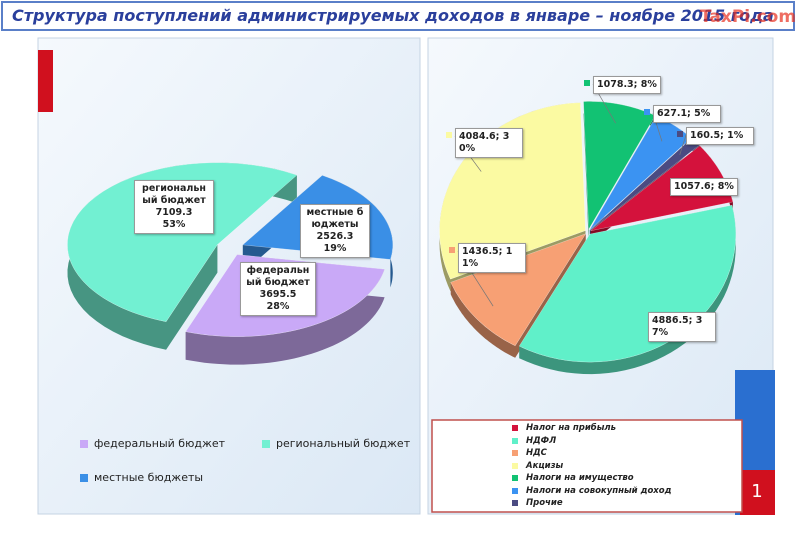 The image size is (800, 533). I want to click on data-label-text: 4084.6; 30%, so click(484, 142).